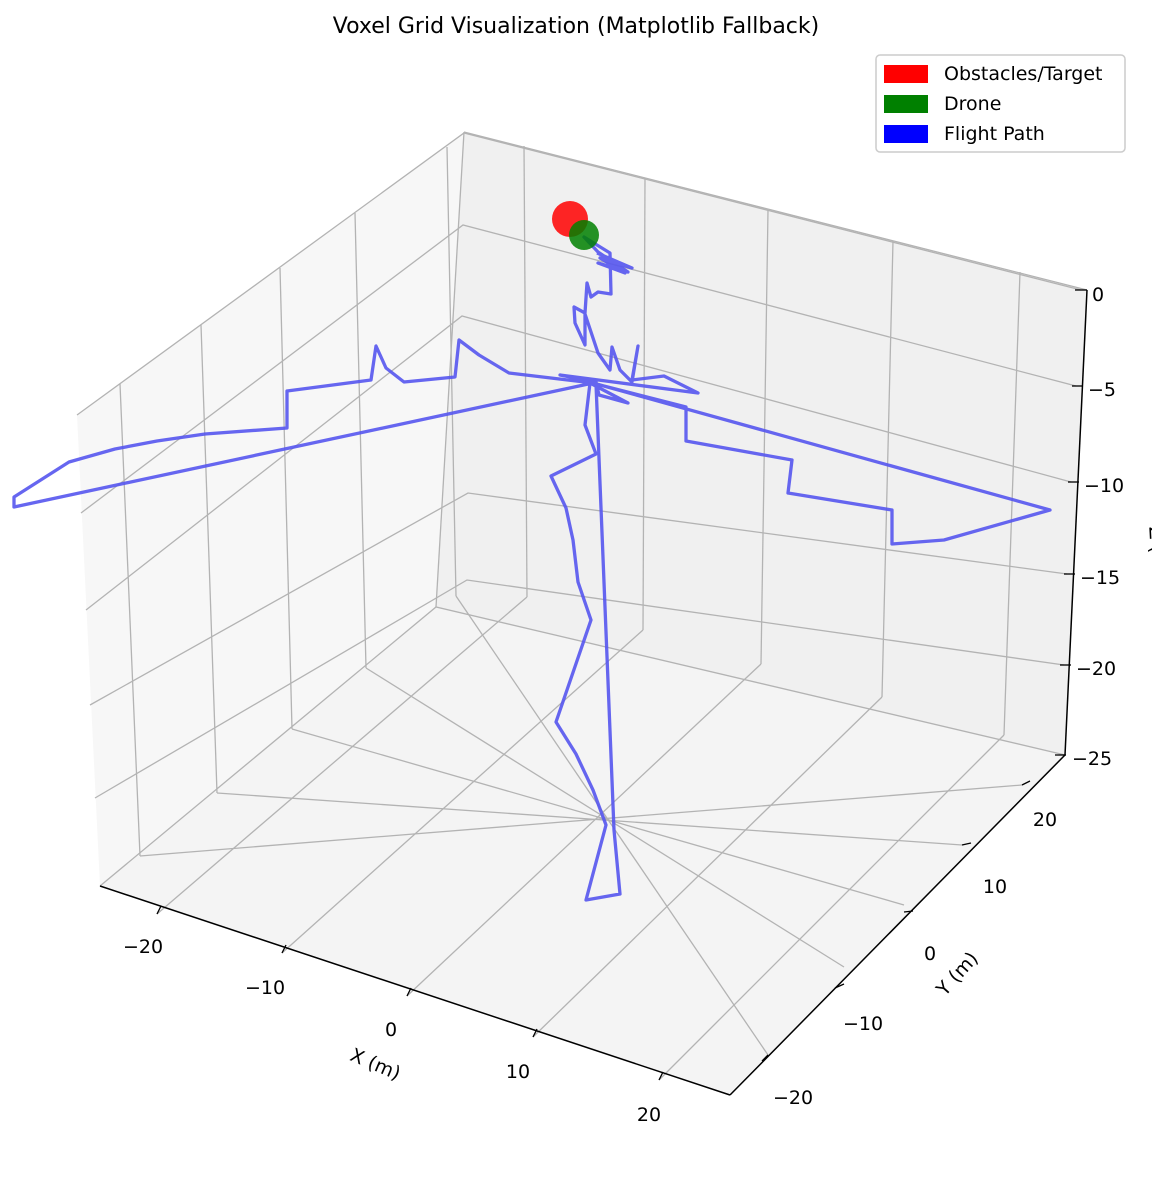 Image resolution: width=1152 pixels, height=1182 pixels. What do you see at coordinates (584, 235) in the screenshot?
I see `drone-marker` at bounding box center [584, 235].